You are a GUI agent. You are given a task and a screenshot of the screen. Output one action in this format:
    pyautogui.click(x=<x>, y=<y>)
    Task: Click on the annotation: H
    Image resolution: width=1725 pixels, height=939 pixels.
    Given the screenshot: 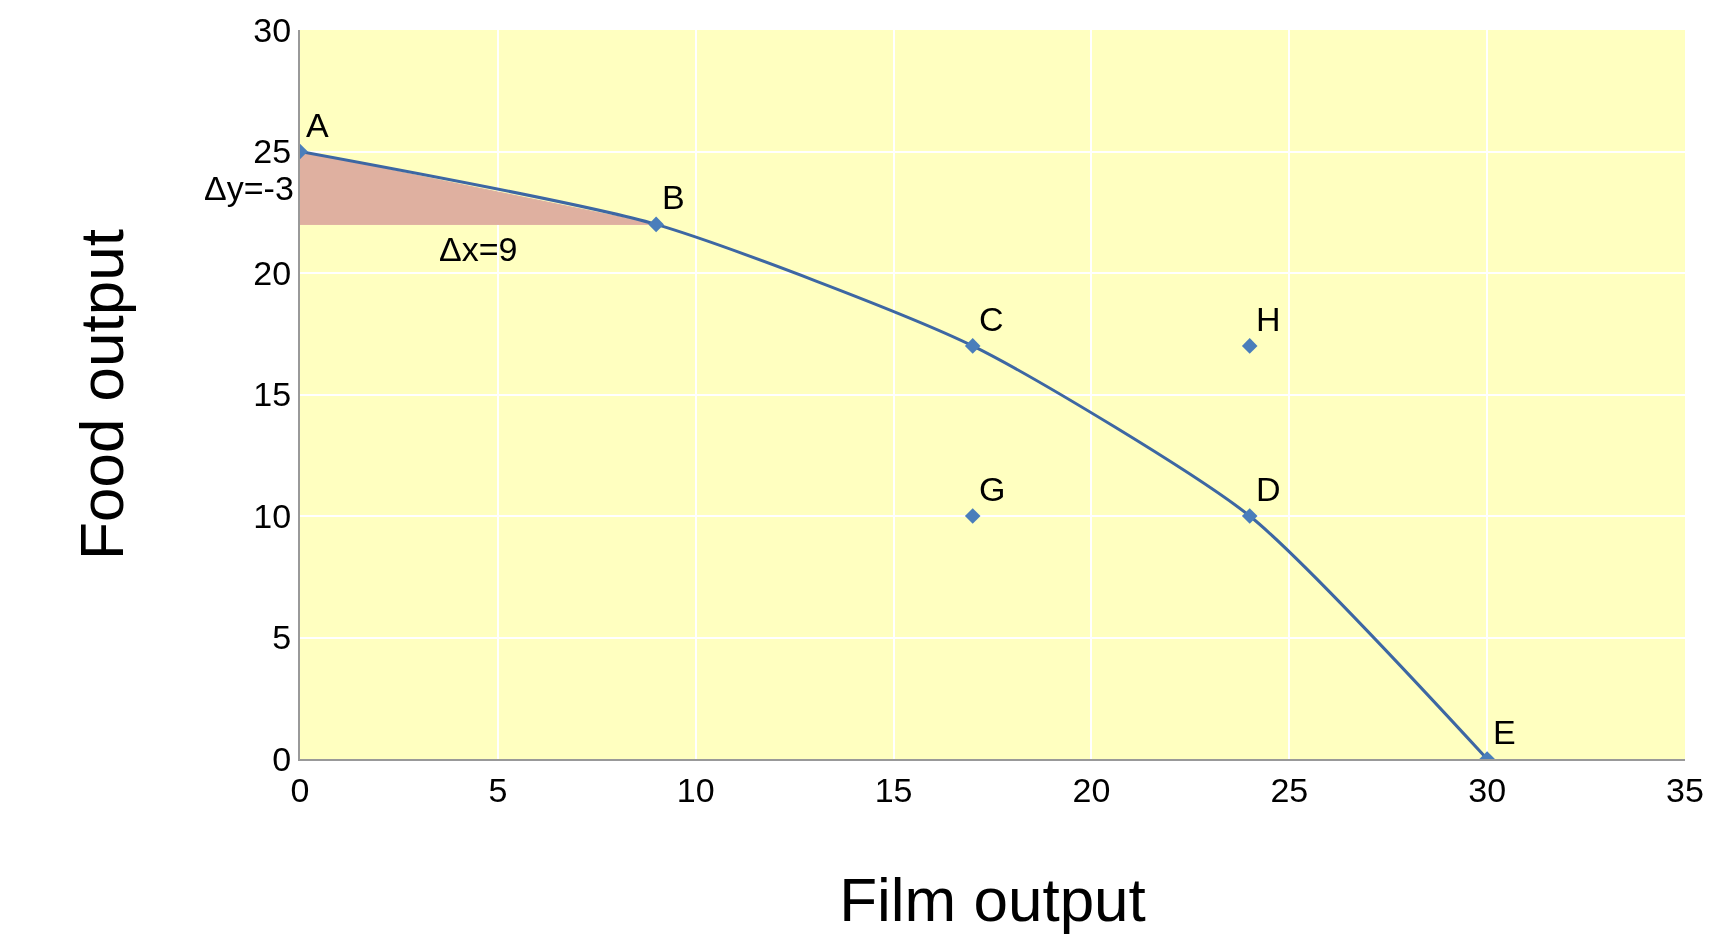 What is the action you would take?
    pyautogui.click(x=1268, y=319)
    